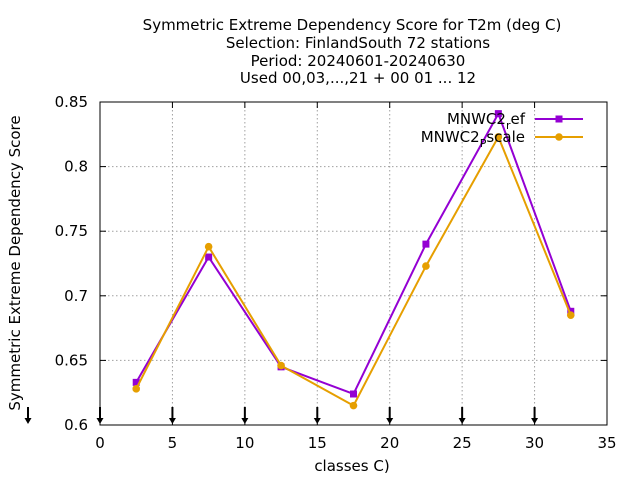  Describe the element at coordinates (534, 443) in the screenshot. I see `x-tick-label: 30` at that location.